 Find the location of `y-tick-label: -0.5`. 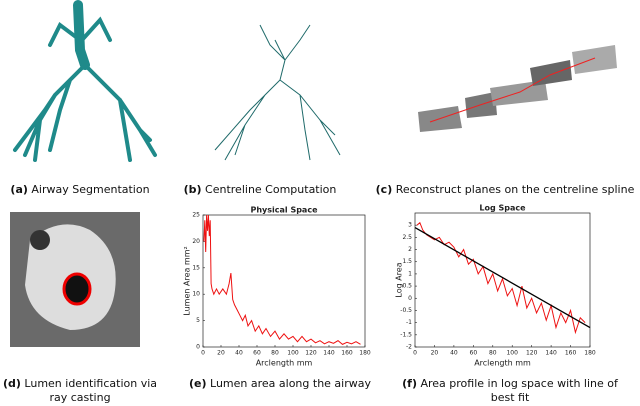

y-tick-label: -0.5 is located at coordinates (406, 310).